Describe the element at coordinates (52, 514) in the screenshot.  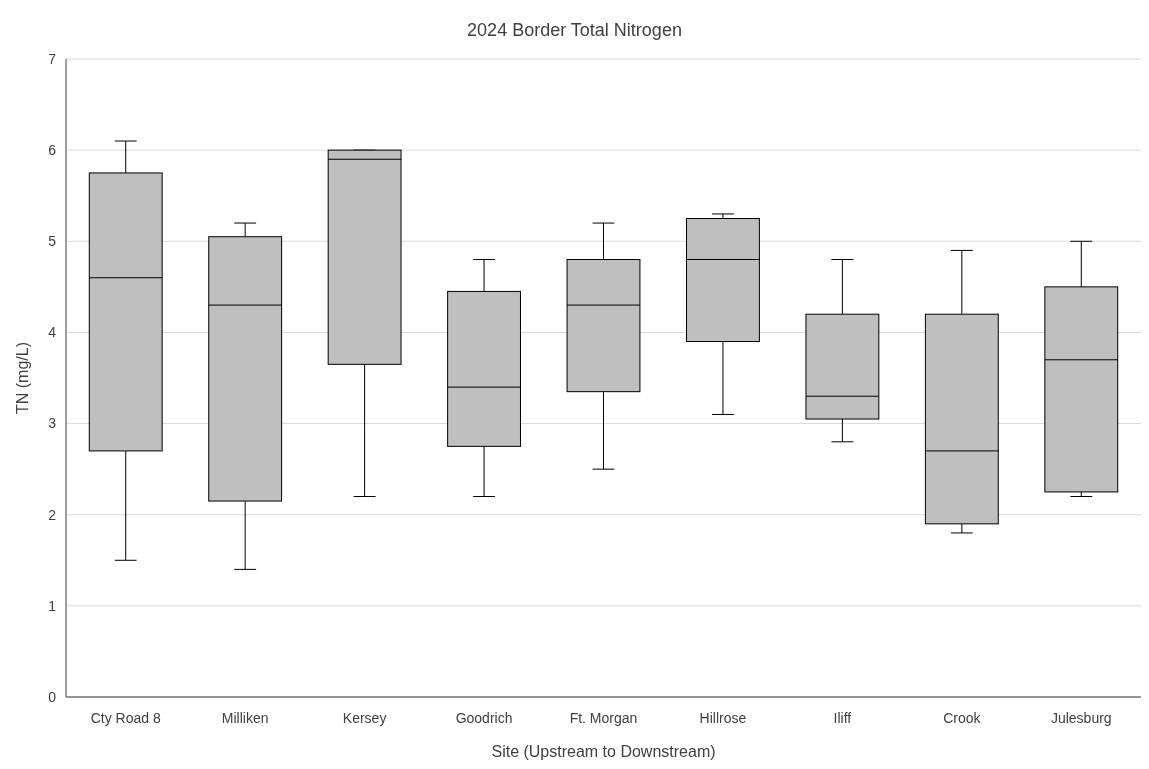
I see `y-tick-label: 2` at that location.